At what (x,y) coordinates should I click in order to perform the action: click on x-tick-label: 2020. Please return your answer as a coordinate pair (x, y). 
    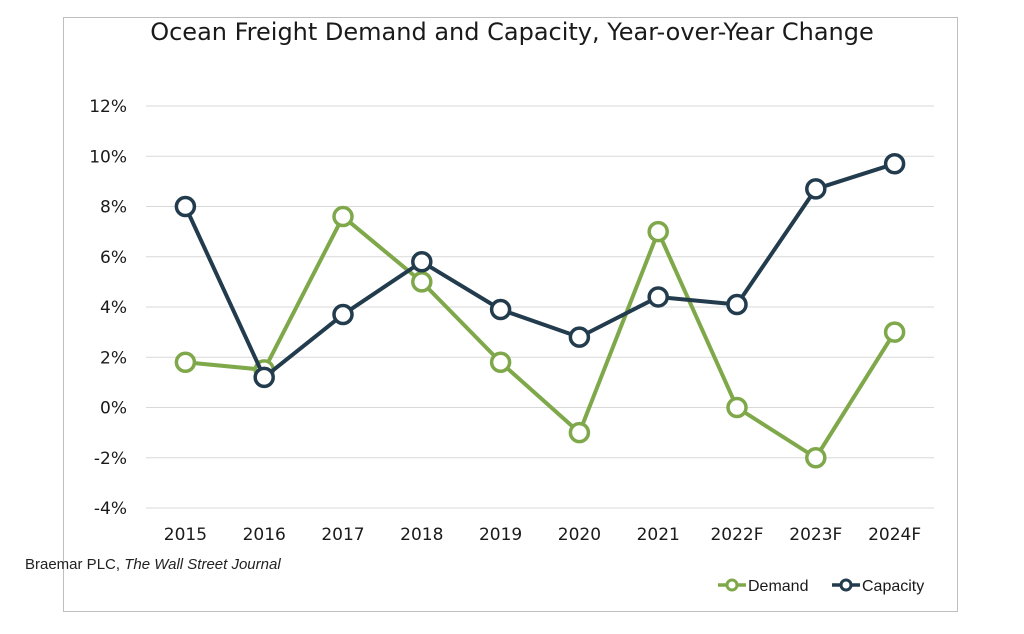
    Looking at the image, I should click on (579, 535).